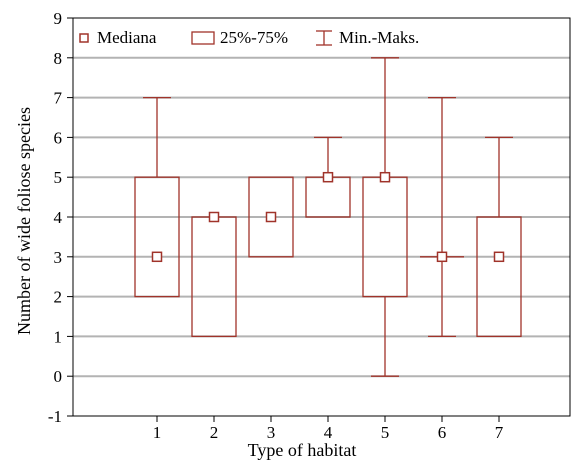 This screenshot has height=463, width=576. Describe the element at coordinates (58, 336) in the screenshot. I see `y-tick-label: 1` at that location.